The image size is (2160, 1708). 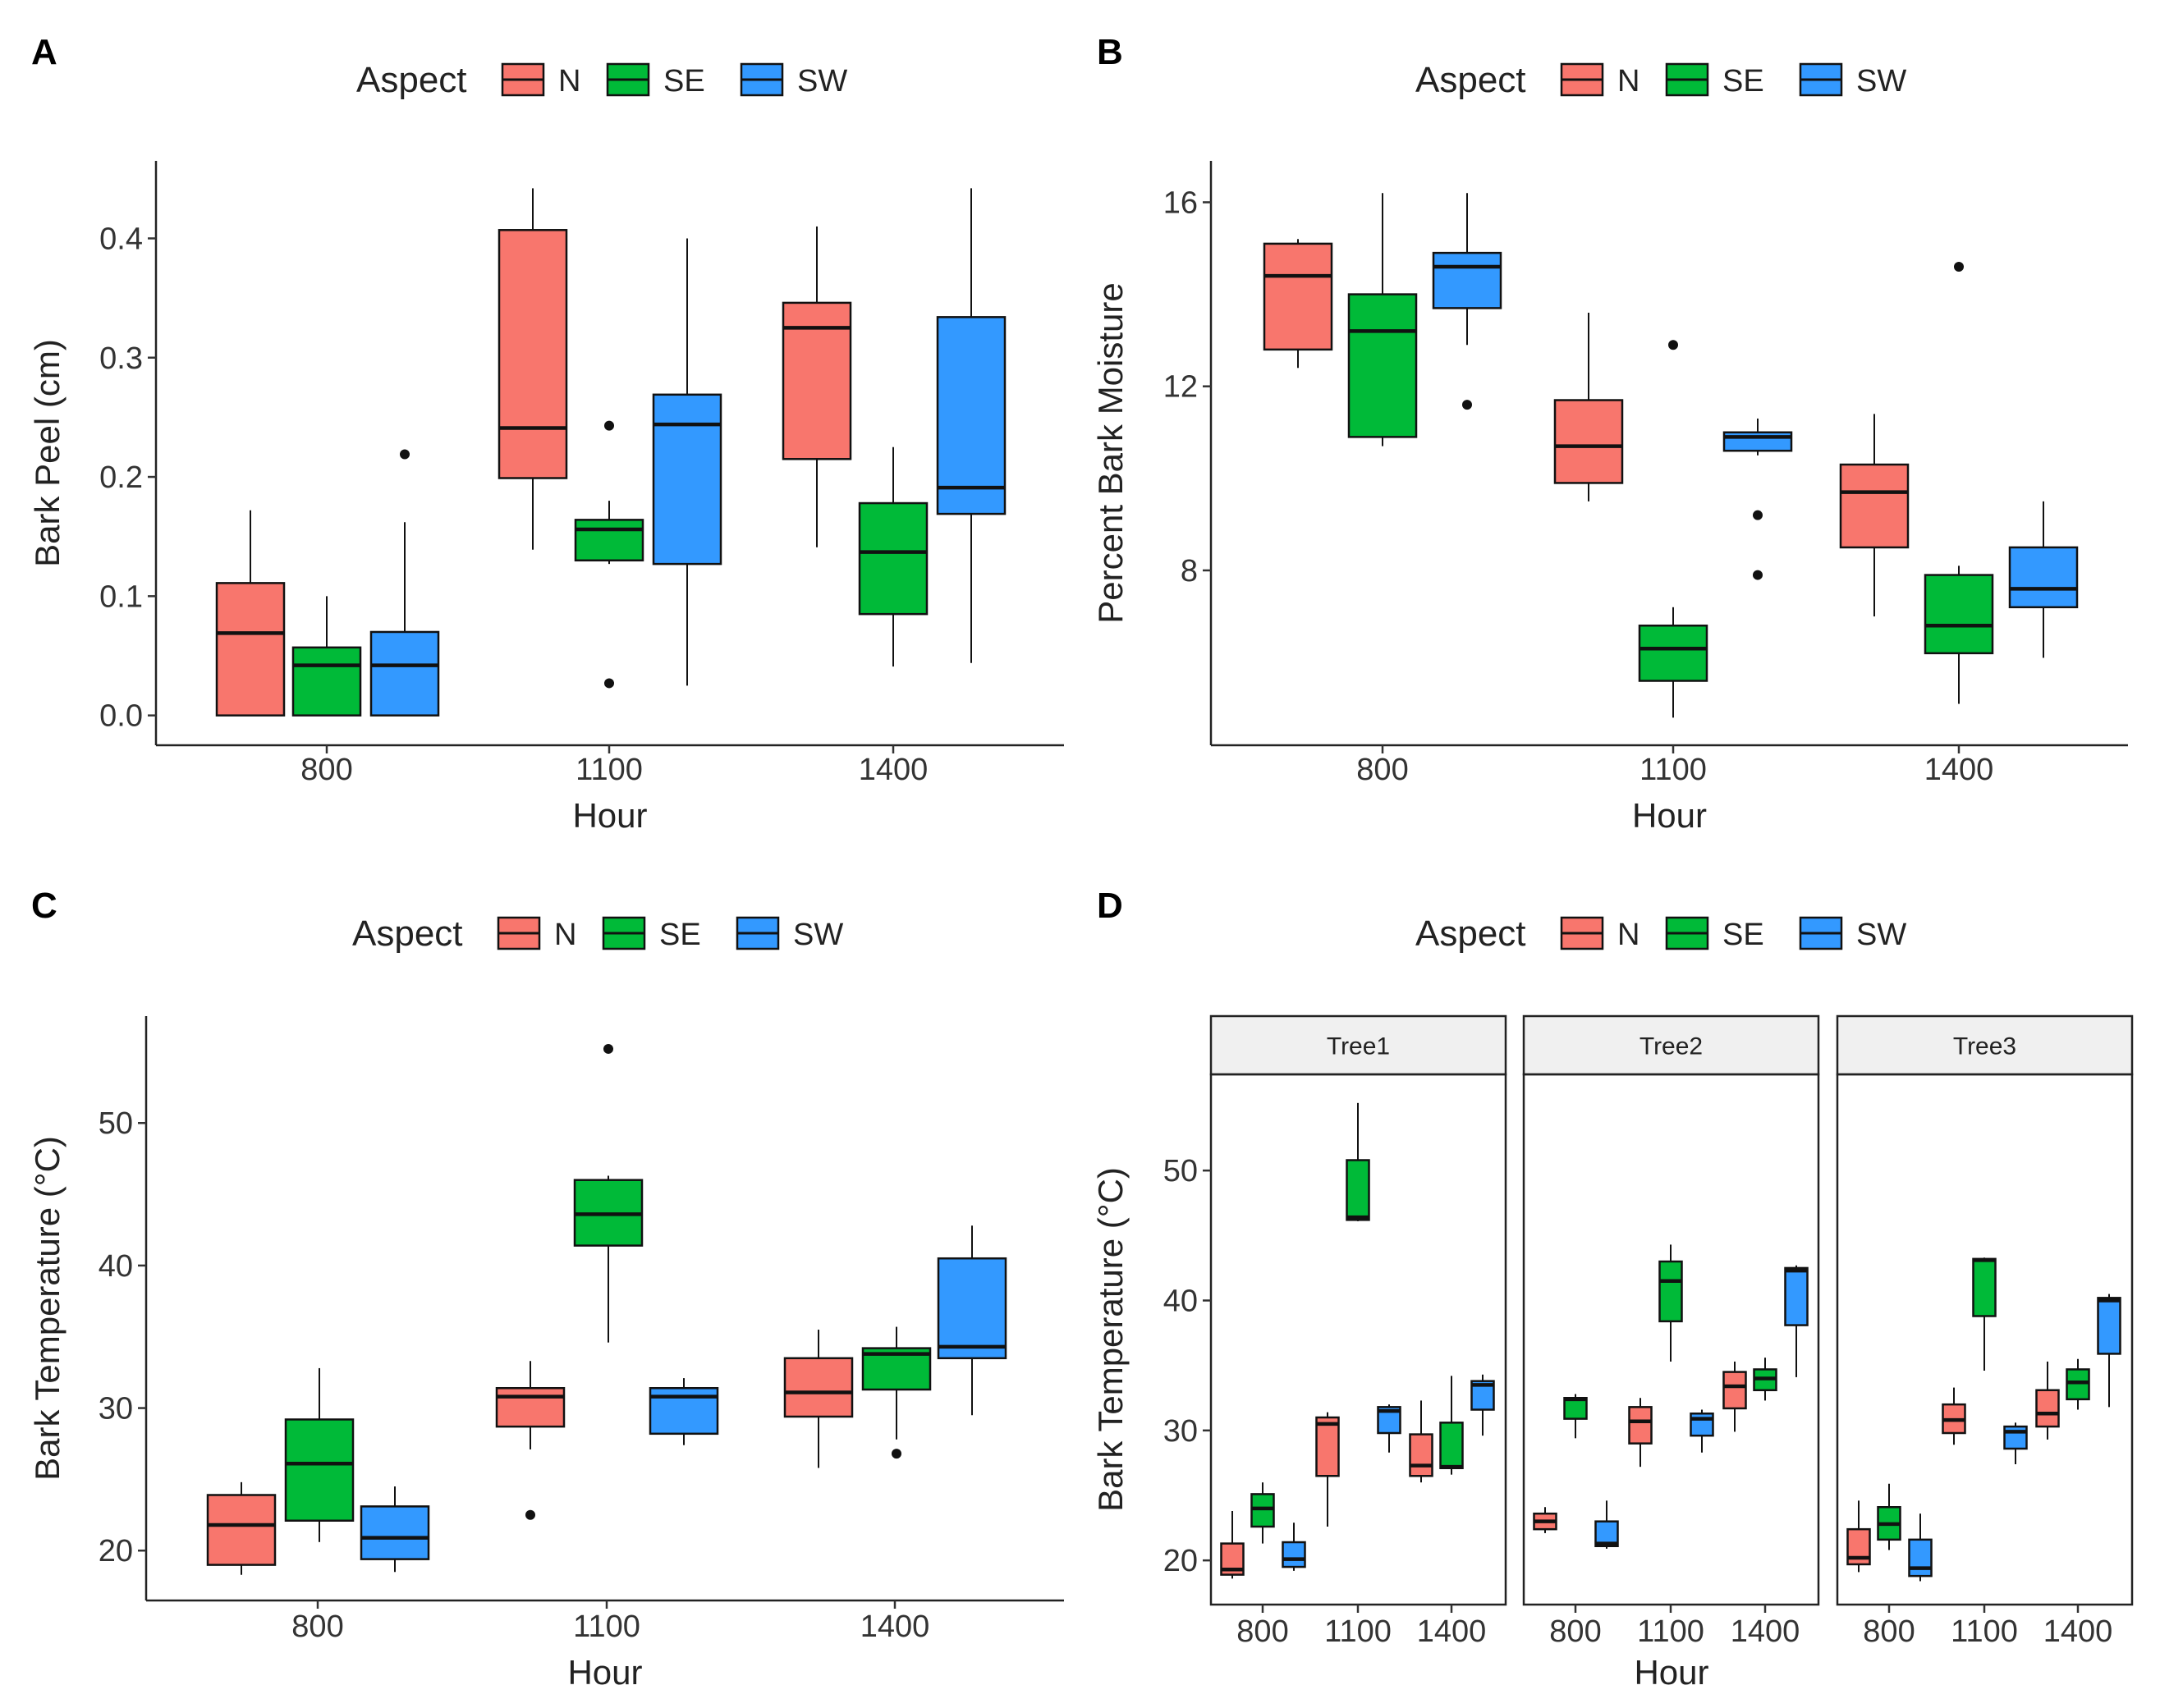 What do you see at coordinates (789, 934) in the screenshot?
I see `legend-key-sw: SW` at bounding box center [789, 934].